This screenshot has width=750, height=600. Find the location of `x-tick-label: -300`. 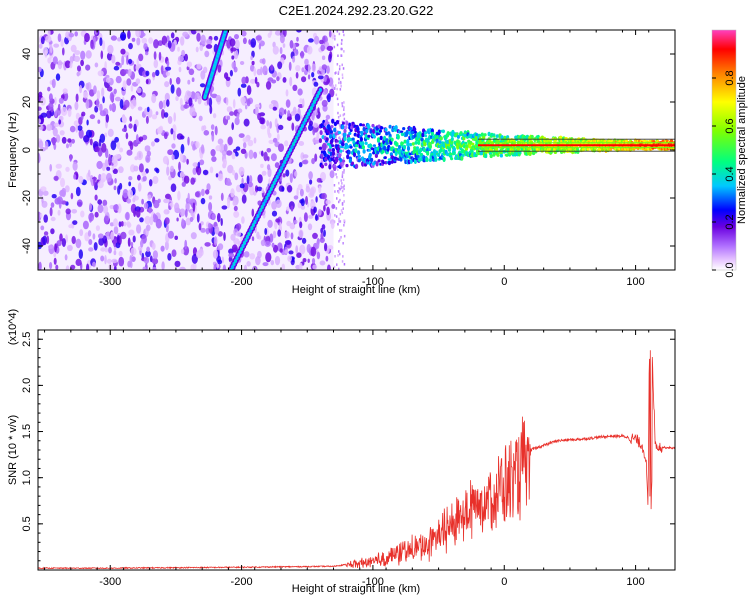

x-tick-label: -300 is located at coordinates (110, 282).